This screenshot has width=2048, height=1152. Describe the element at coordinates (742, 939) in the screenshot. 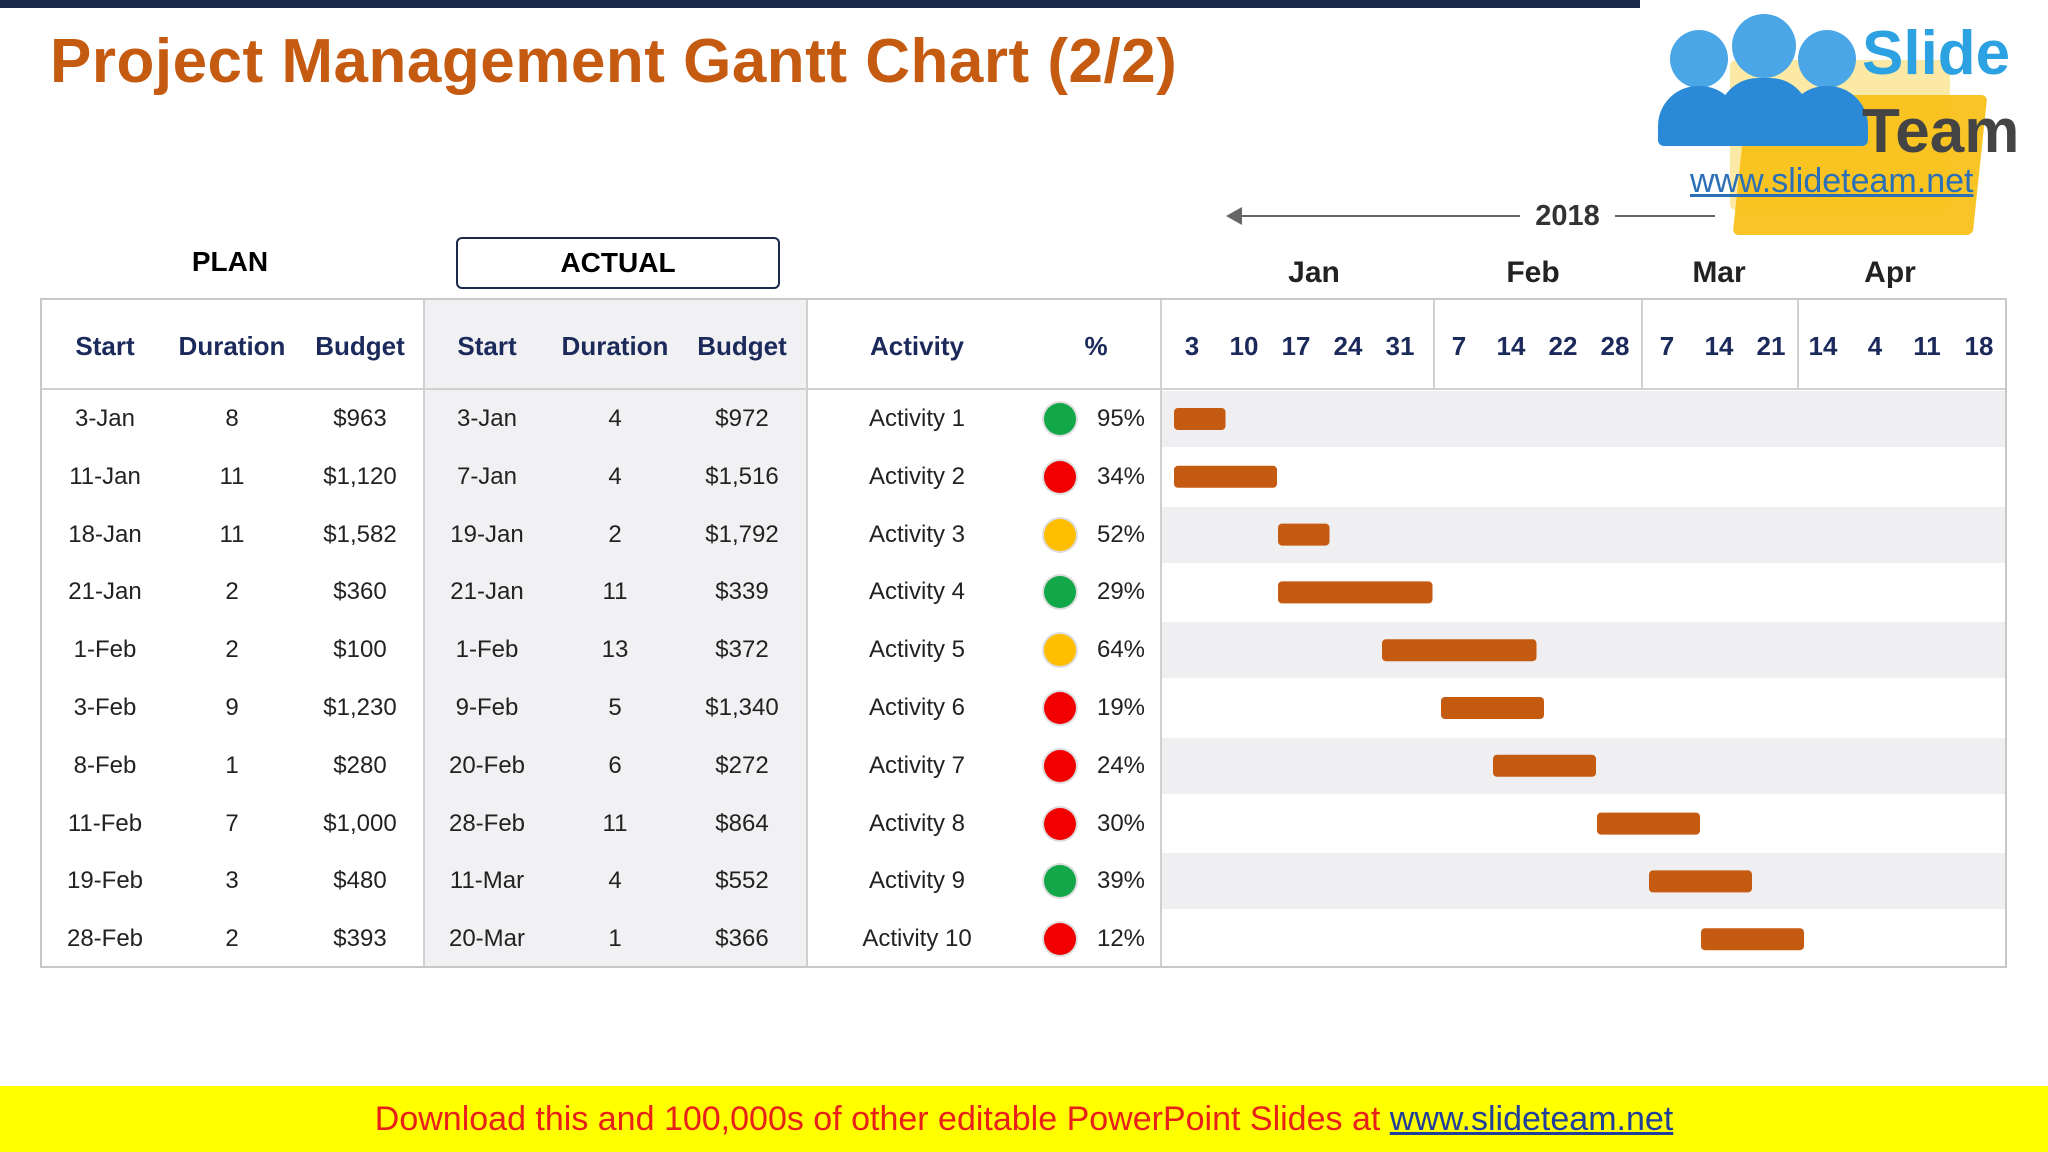

I see `cell-actual-budget: $366` at that location.